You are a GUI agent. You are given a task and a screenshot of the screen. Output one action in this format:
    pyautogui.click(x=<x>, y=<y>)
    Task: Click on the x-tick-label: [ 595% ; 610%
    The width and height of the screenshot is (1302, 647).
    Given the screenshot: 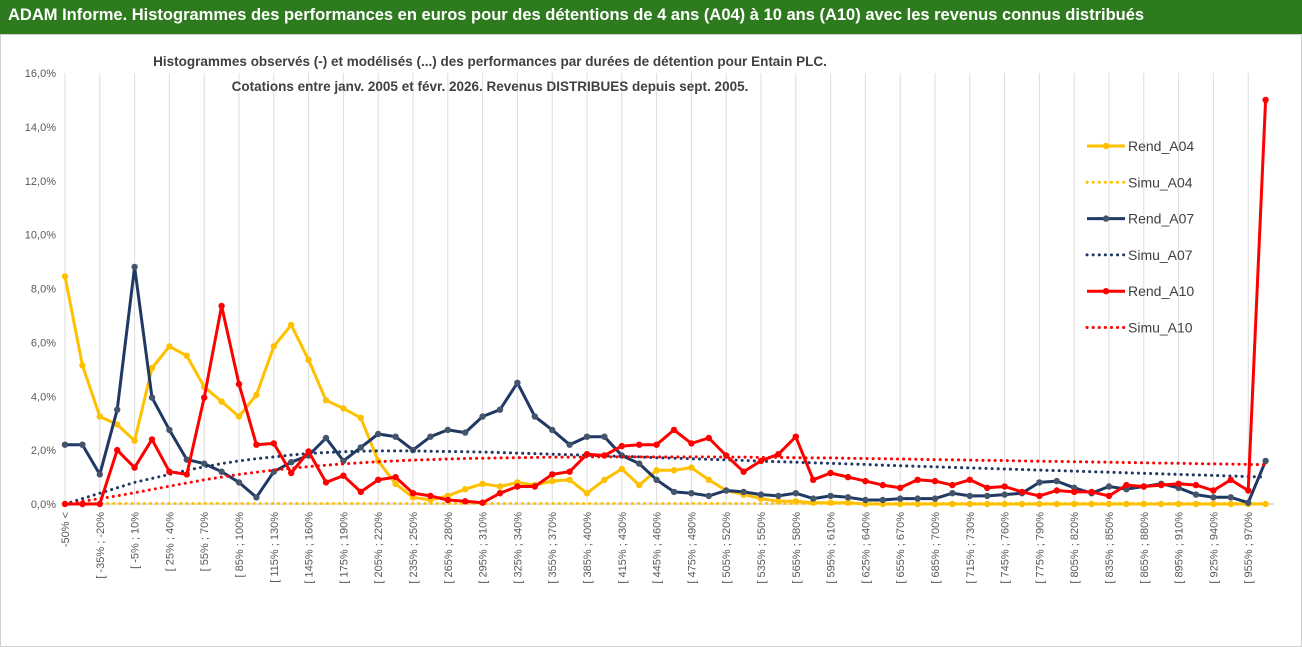 What is the action you would take?
    pyautogui.click(x=832, y=548)
    